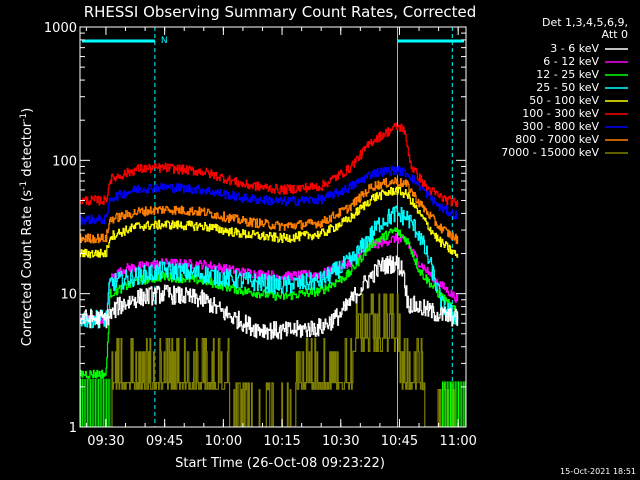  I want to click on x-tick-label: 10:15, so click(281, 441).